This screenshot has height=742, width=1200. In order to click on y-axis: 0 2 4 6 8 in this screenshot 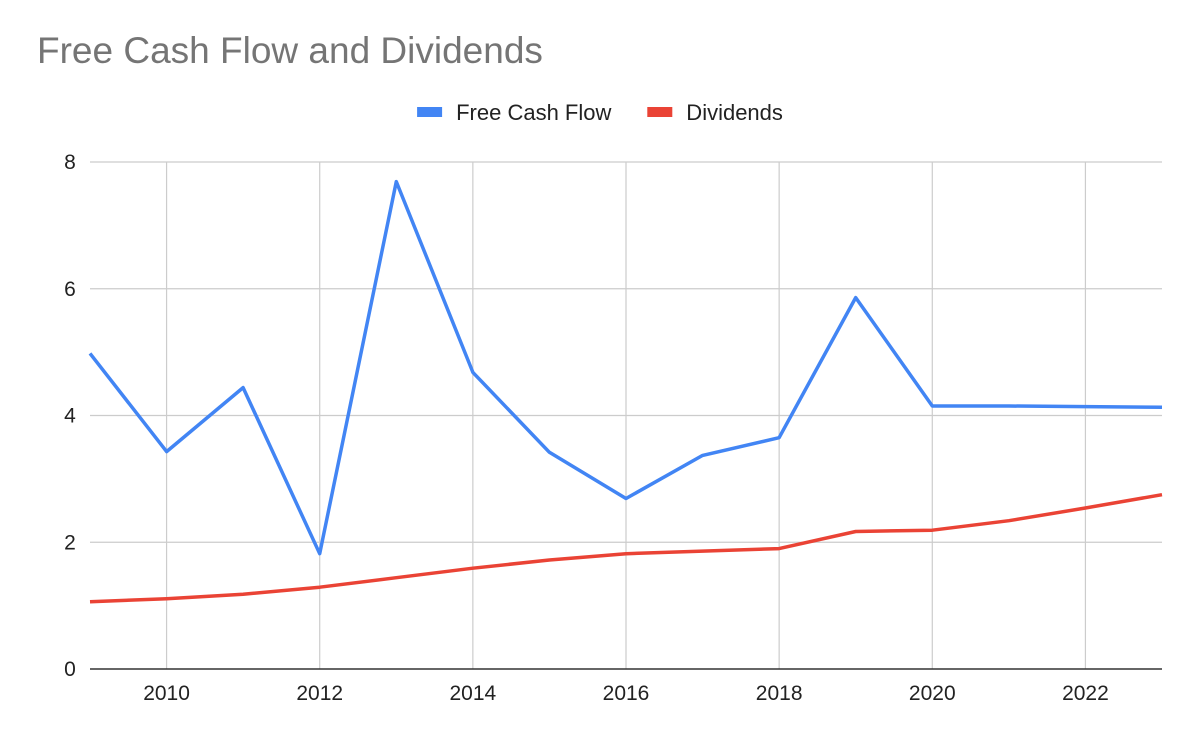, I will do `click(70, 416)`.